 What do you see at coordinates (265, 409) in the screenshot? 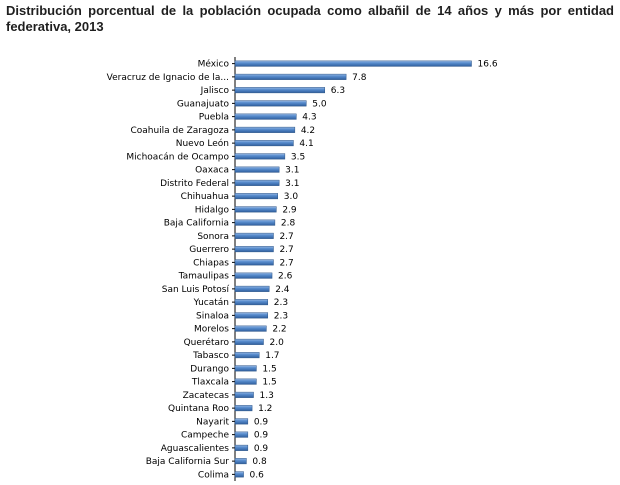
I see `value-label: 1.2` at bounding box center [265, 409].